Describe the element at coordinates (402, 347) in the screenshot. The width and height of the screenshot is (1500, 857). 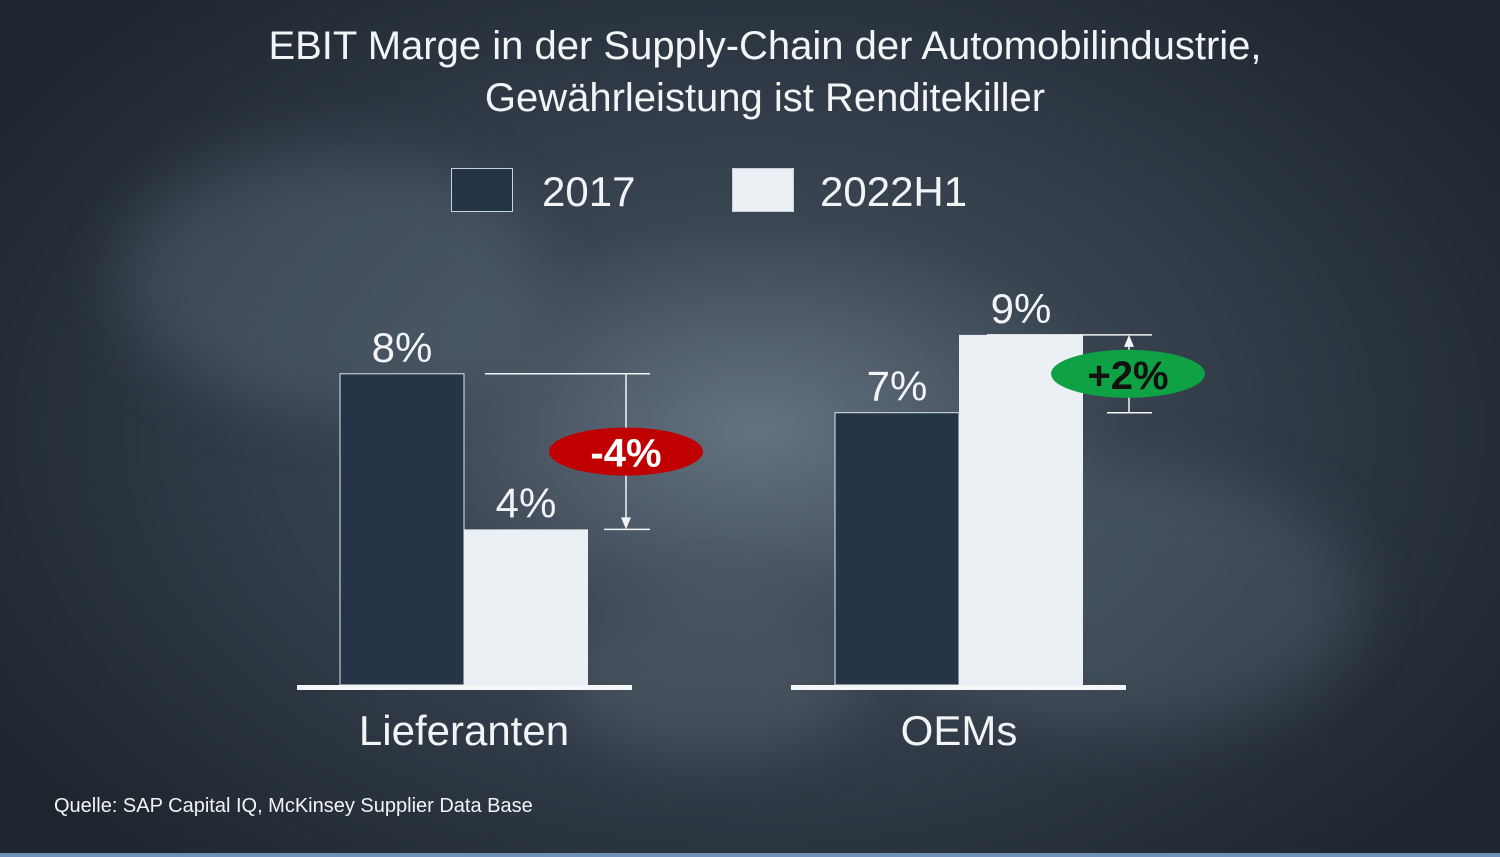
I see `data-label: 8%` at that location.